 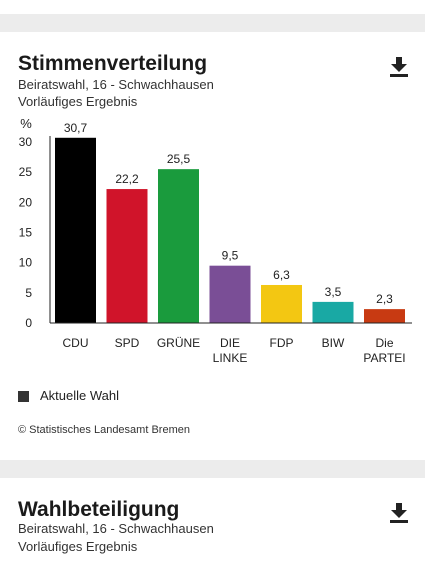 I want to click on y-tick-label: 20, so click(x=26, y=202).